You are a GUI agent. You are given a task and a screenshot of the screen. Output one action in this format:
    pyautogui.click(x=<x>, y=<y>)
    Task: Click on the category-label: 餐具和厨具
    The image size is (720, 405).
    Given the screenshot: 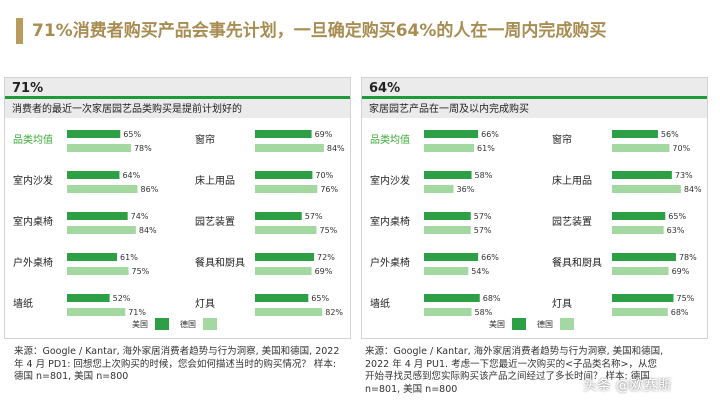 What is the action you would take?
    pyautogui.click(x=220, y=262)
    